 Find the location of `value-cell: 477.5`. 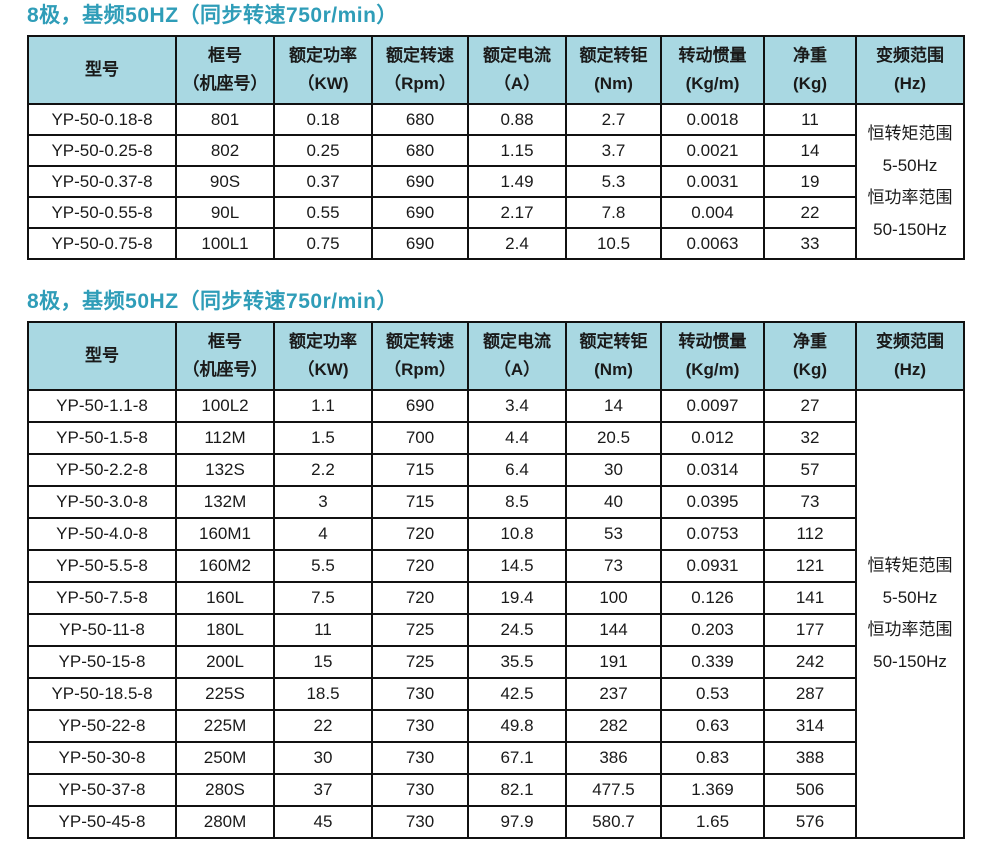

value-cell: 477.5 is located at coordinates (613, 790).